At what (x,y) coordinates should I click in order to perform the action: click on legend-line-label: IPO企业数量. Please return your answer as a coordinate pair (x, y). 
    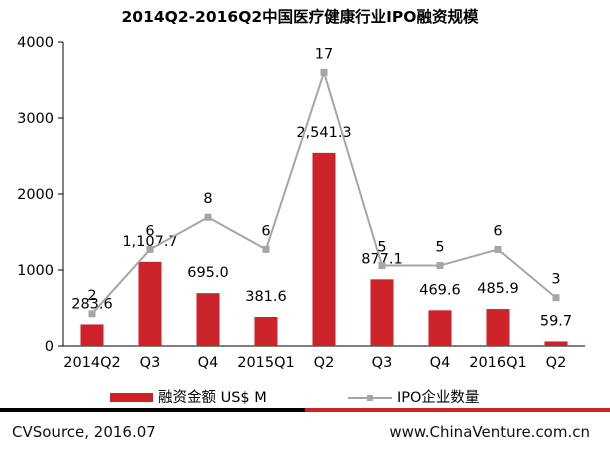
    Looking at the image, I should click on (438, 397).